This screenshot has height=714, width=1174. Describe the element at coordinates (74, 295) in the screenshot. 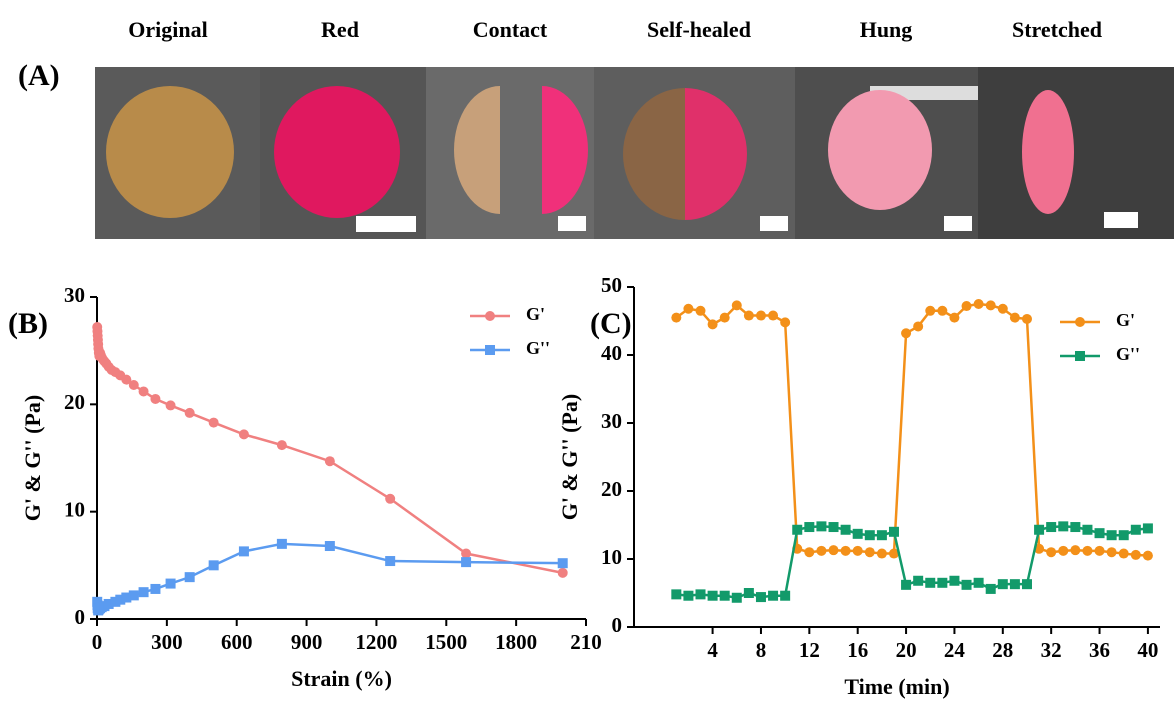

I see `y-tick-label: 30` at that location.